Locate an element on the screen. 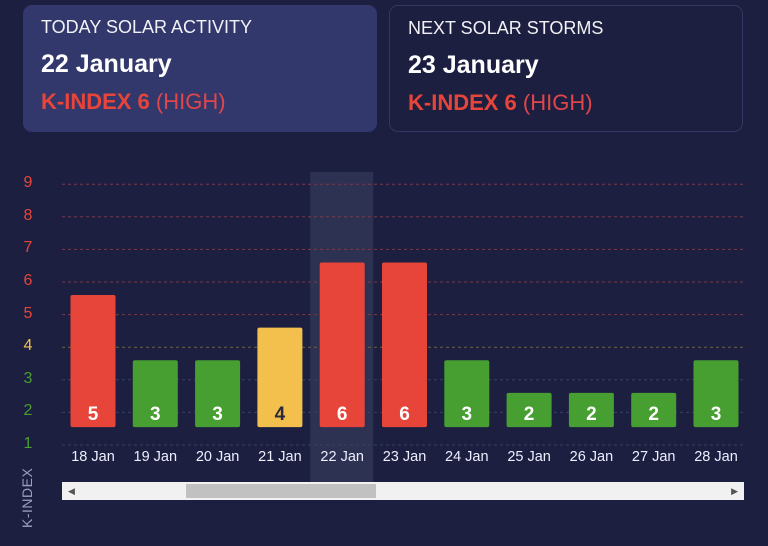  card-title: NEXT SOLAR STORMS is located at coordinates (506, 28).